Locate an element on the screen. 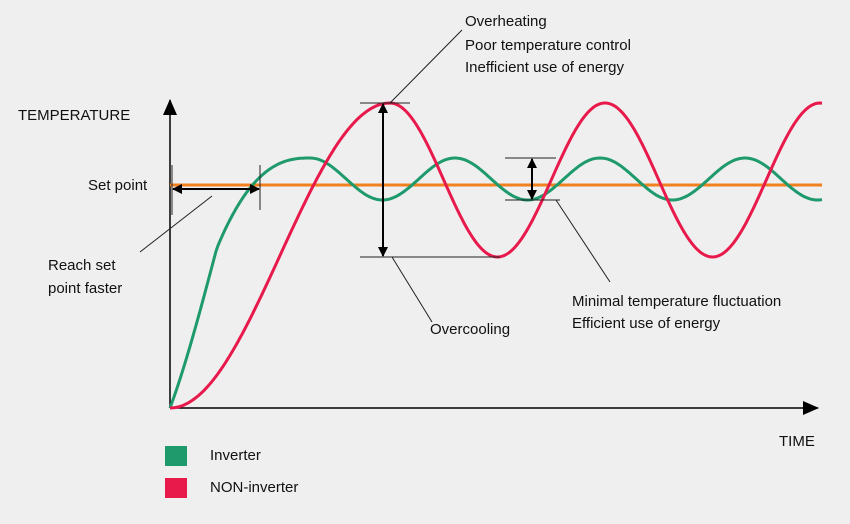 This screenshot has height=524, width=850. legend-label: NON-inverter is located at coordinates (254, 487).